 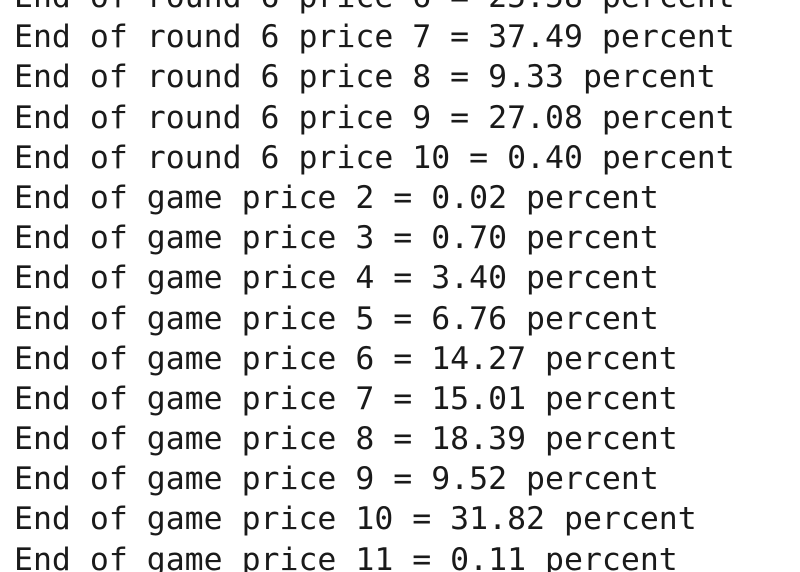 What do you see at coordinates (374, 157) in the screenshot?
I see `output-line: End of round 6 price 10 = 0.40 percent` at bounding box center [374, 157].